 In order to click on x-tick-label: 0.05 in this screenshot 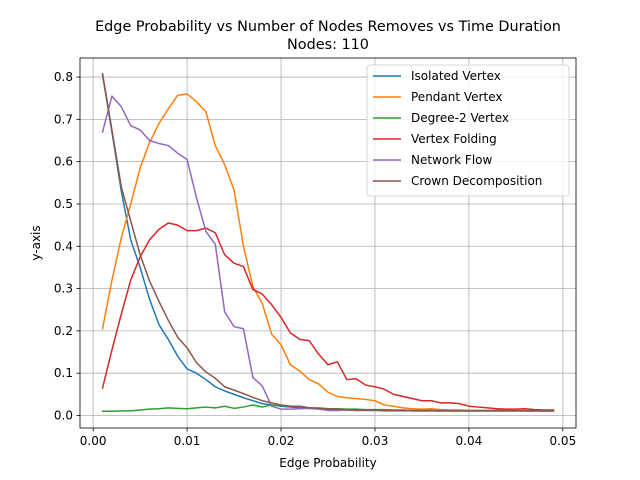, I will do `click(562, 441)`.